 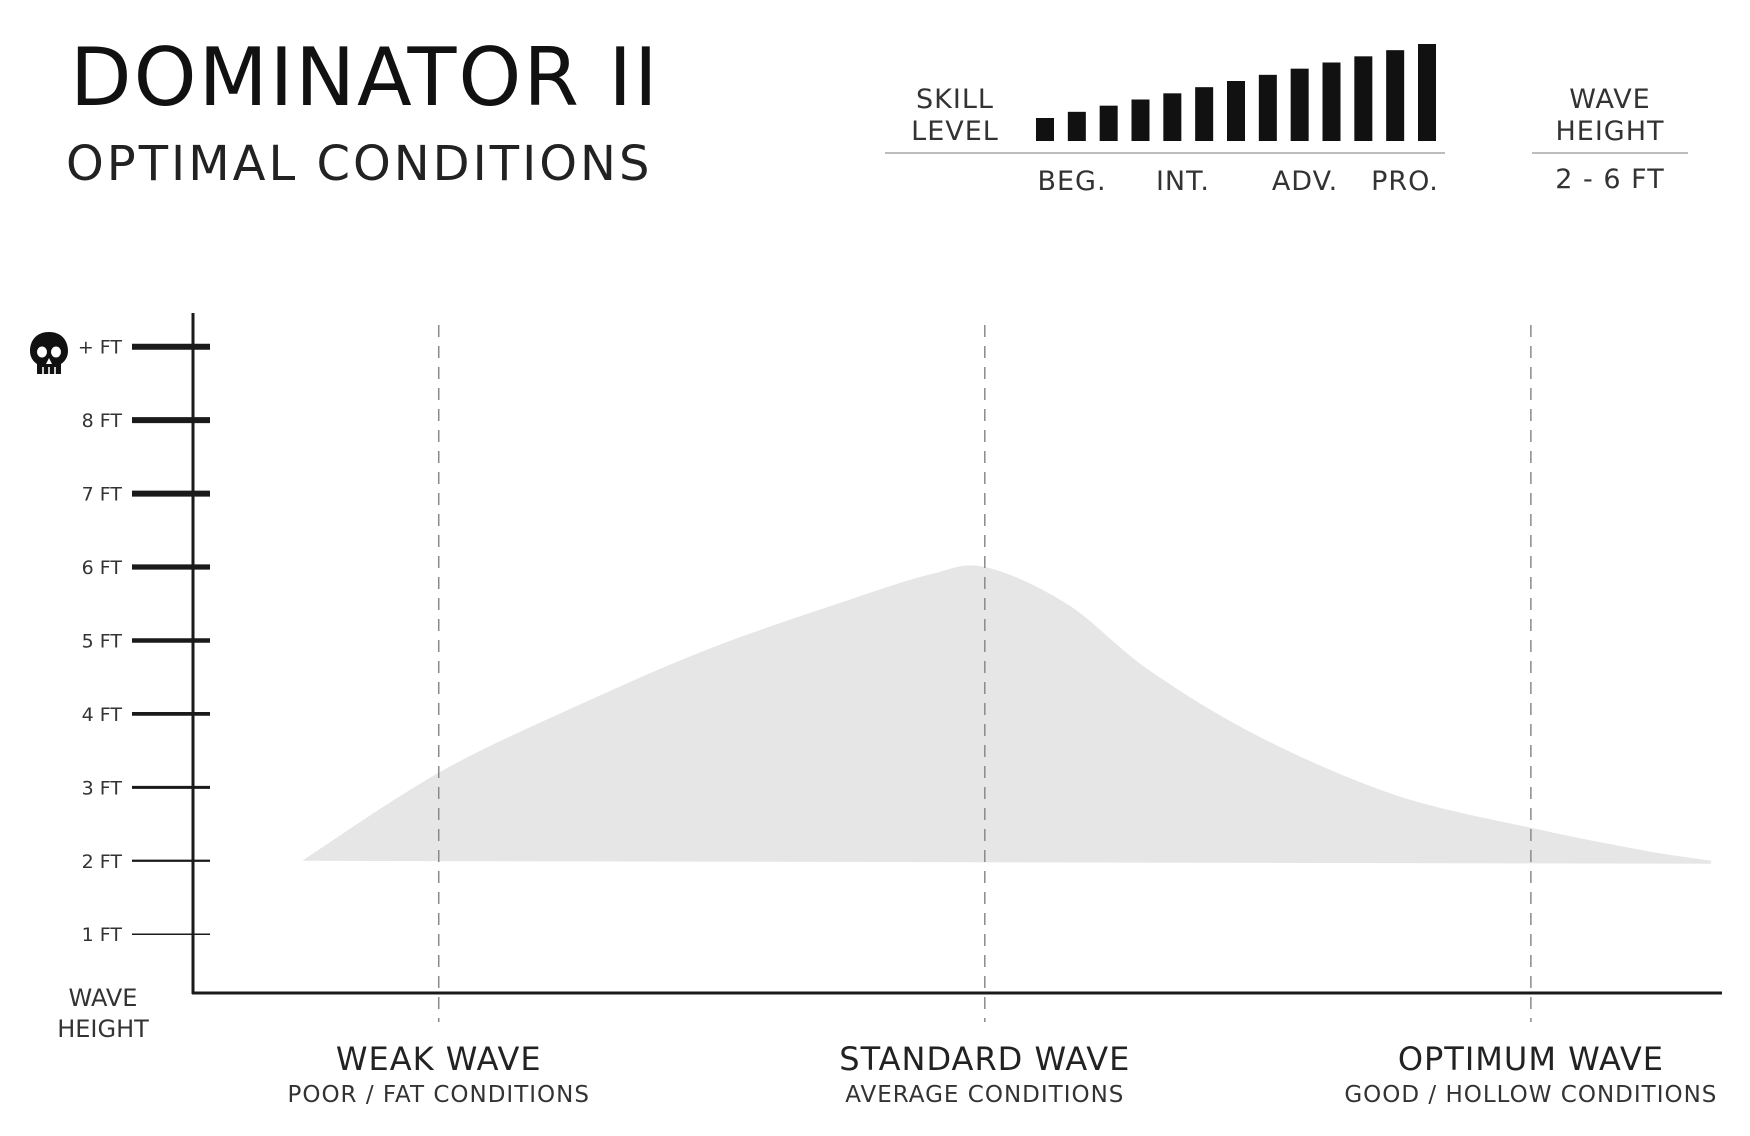 What do you see at coordinates (102, 715) in the screenshot?
I see `y-tick-label: 4 FT` at bounding box center [102, 715].